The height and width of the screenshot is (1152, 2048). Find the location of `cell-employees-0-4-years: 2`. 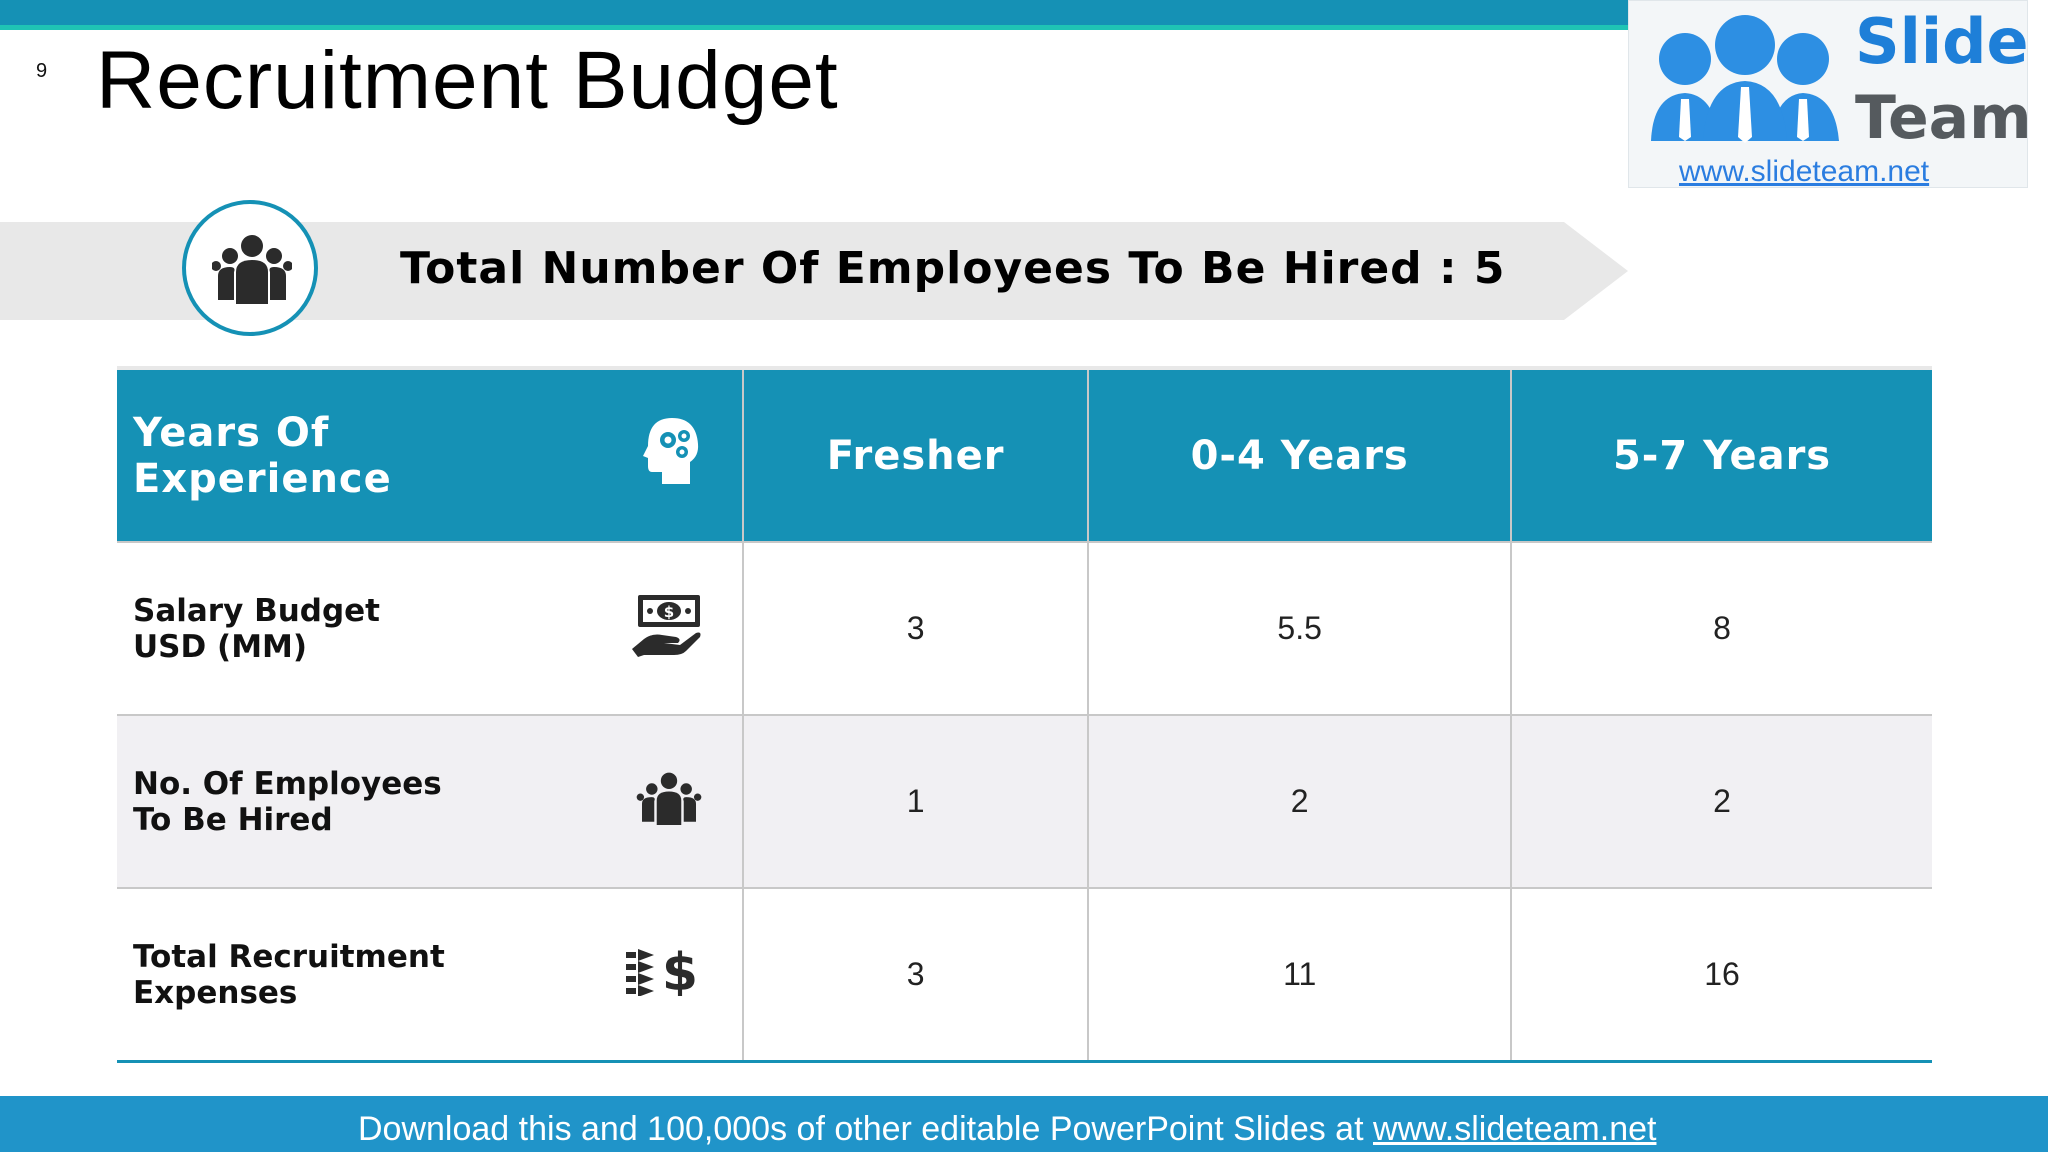

cell-employees-0-4-years: 2 is located at coordinates (1300, 801).